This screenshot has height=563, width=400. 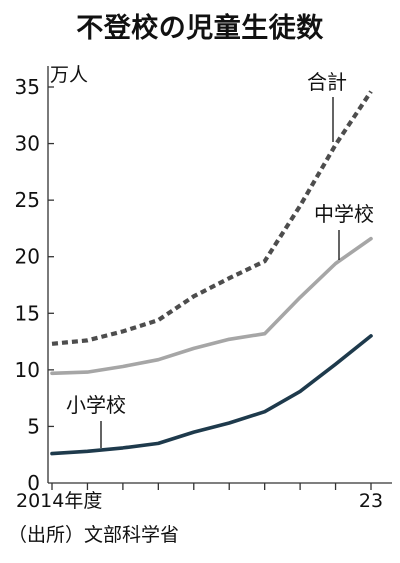 I want to click on series-label: 小学校, so click(x=96, y=405).